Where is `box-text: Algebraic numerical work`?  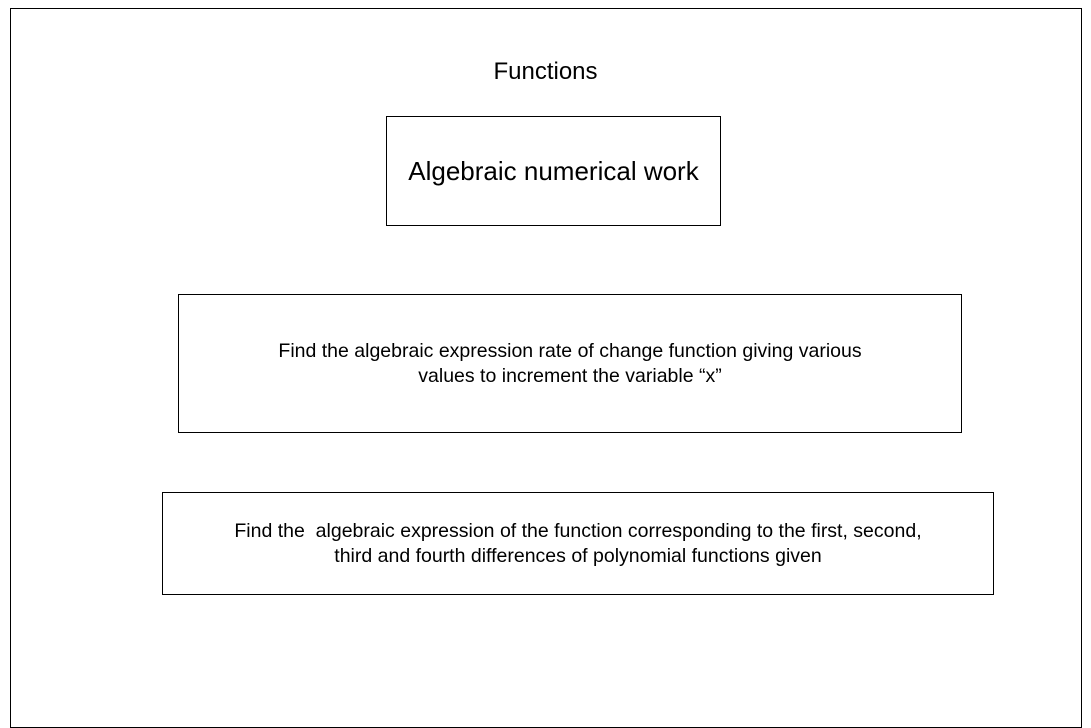
box-text: Algebraic numerical work is located at coordinates (553, 170).